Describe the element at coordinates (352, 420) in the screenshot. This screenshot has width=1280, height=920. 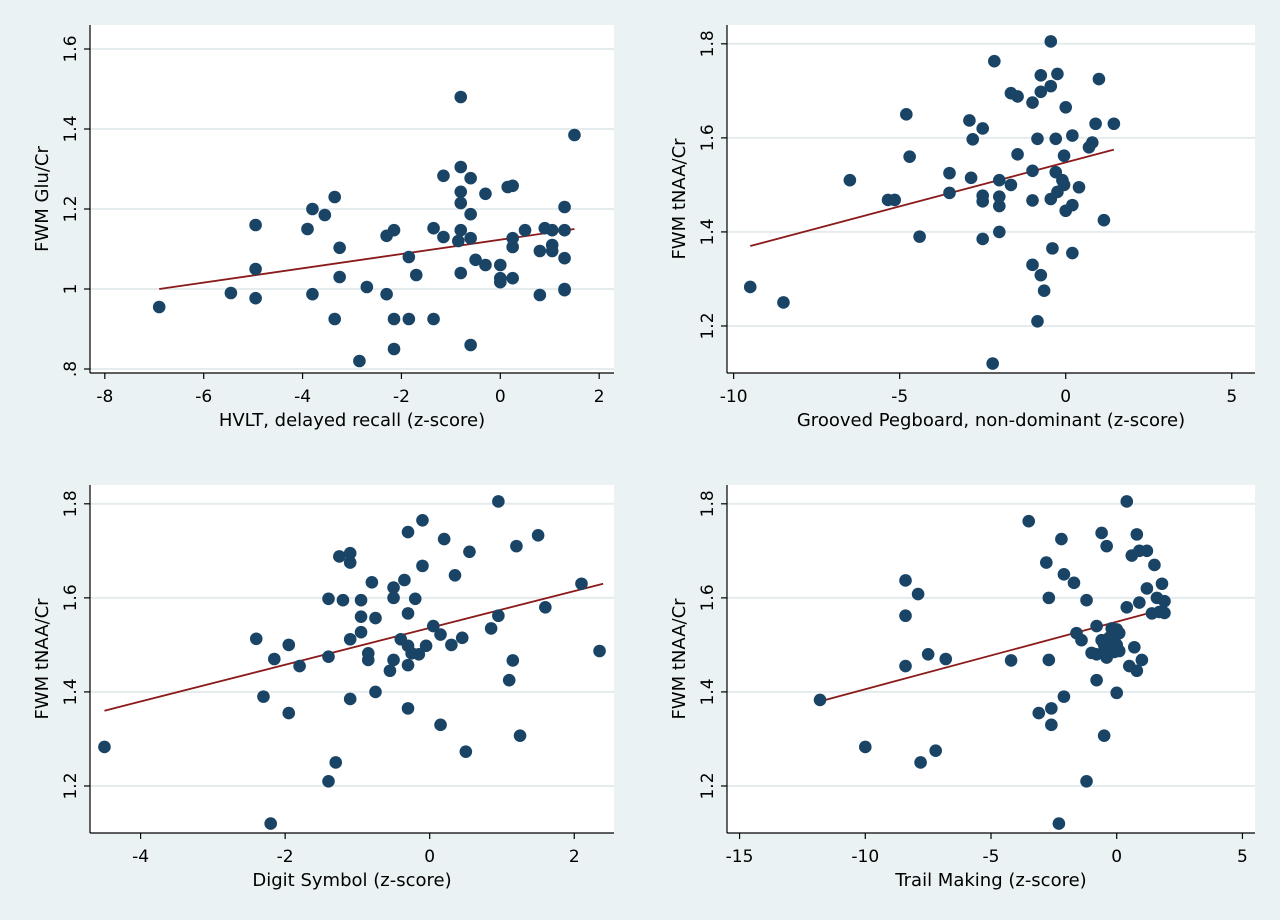
I see `x-axis-title: HVLT, delayed recall (z-score)` at that location.